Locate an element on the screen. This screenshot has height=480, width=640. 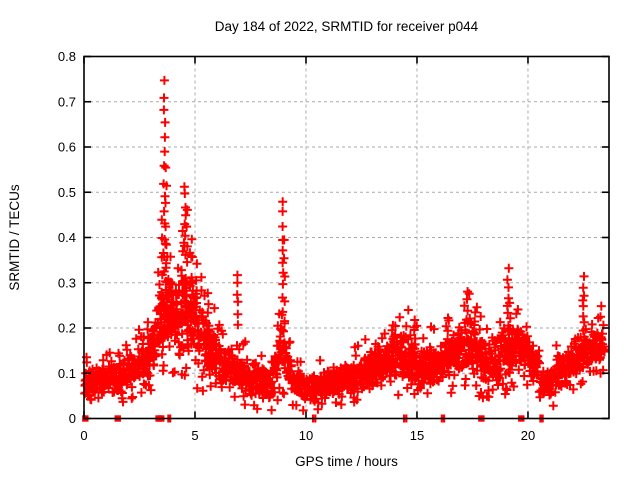
y-tick-label: 0.4 is located at coordinates (67, 237).